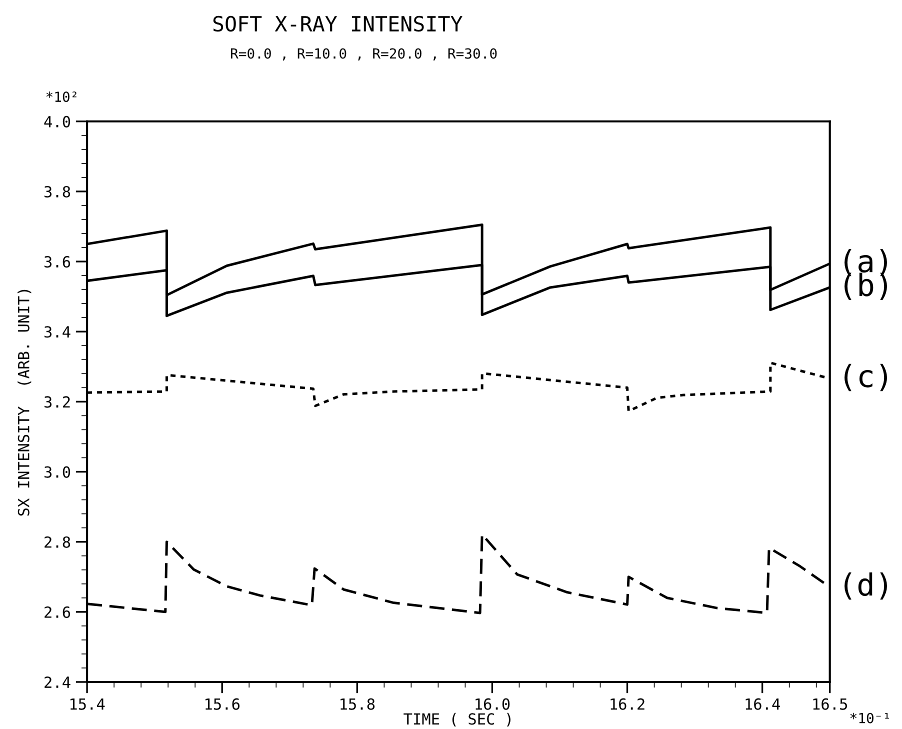  What do you see at coordinates (457, 719) in the screenshot?
I see `x-axis-title: TIME ( SEC )` at bounding box center [457, 719].